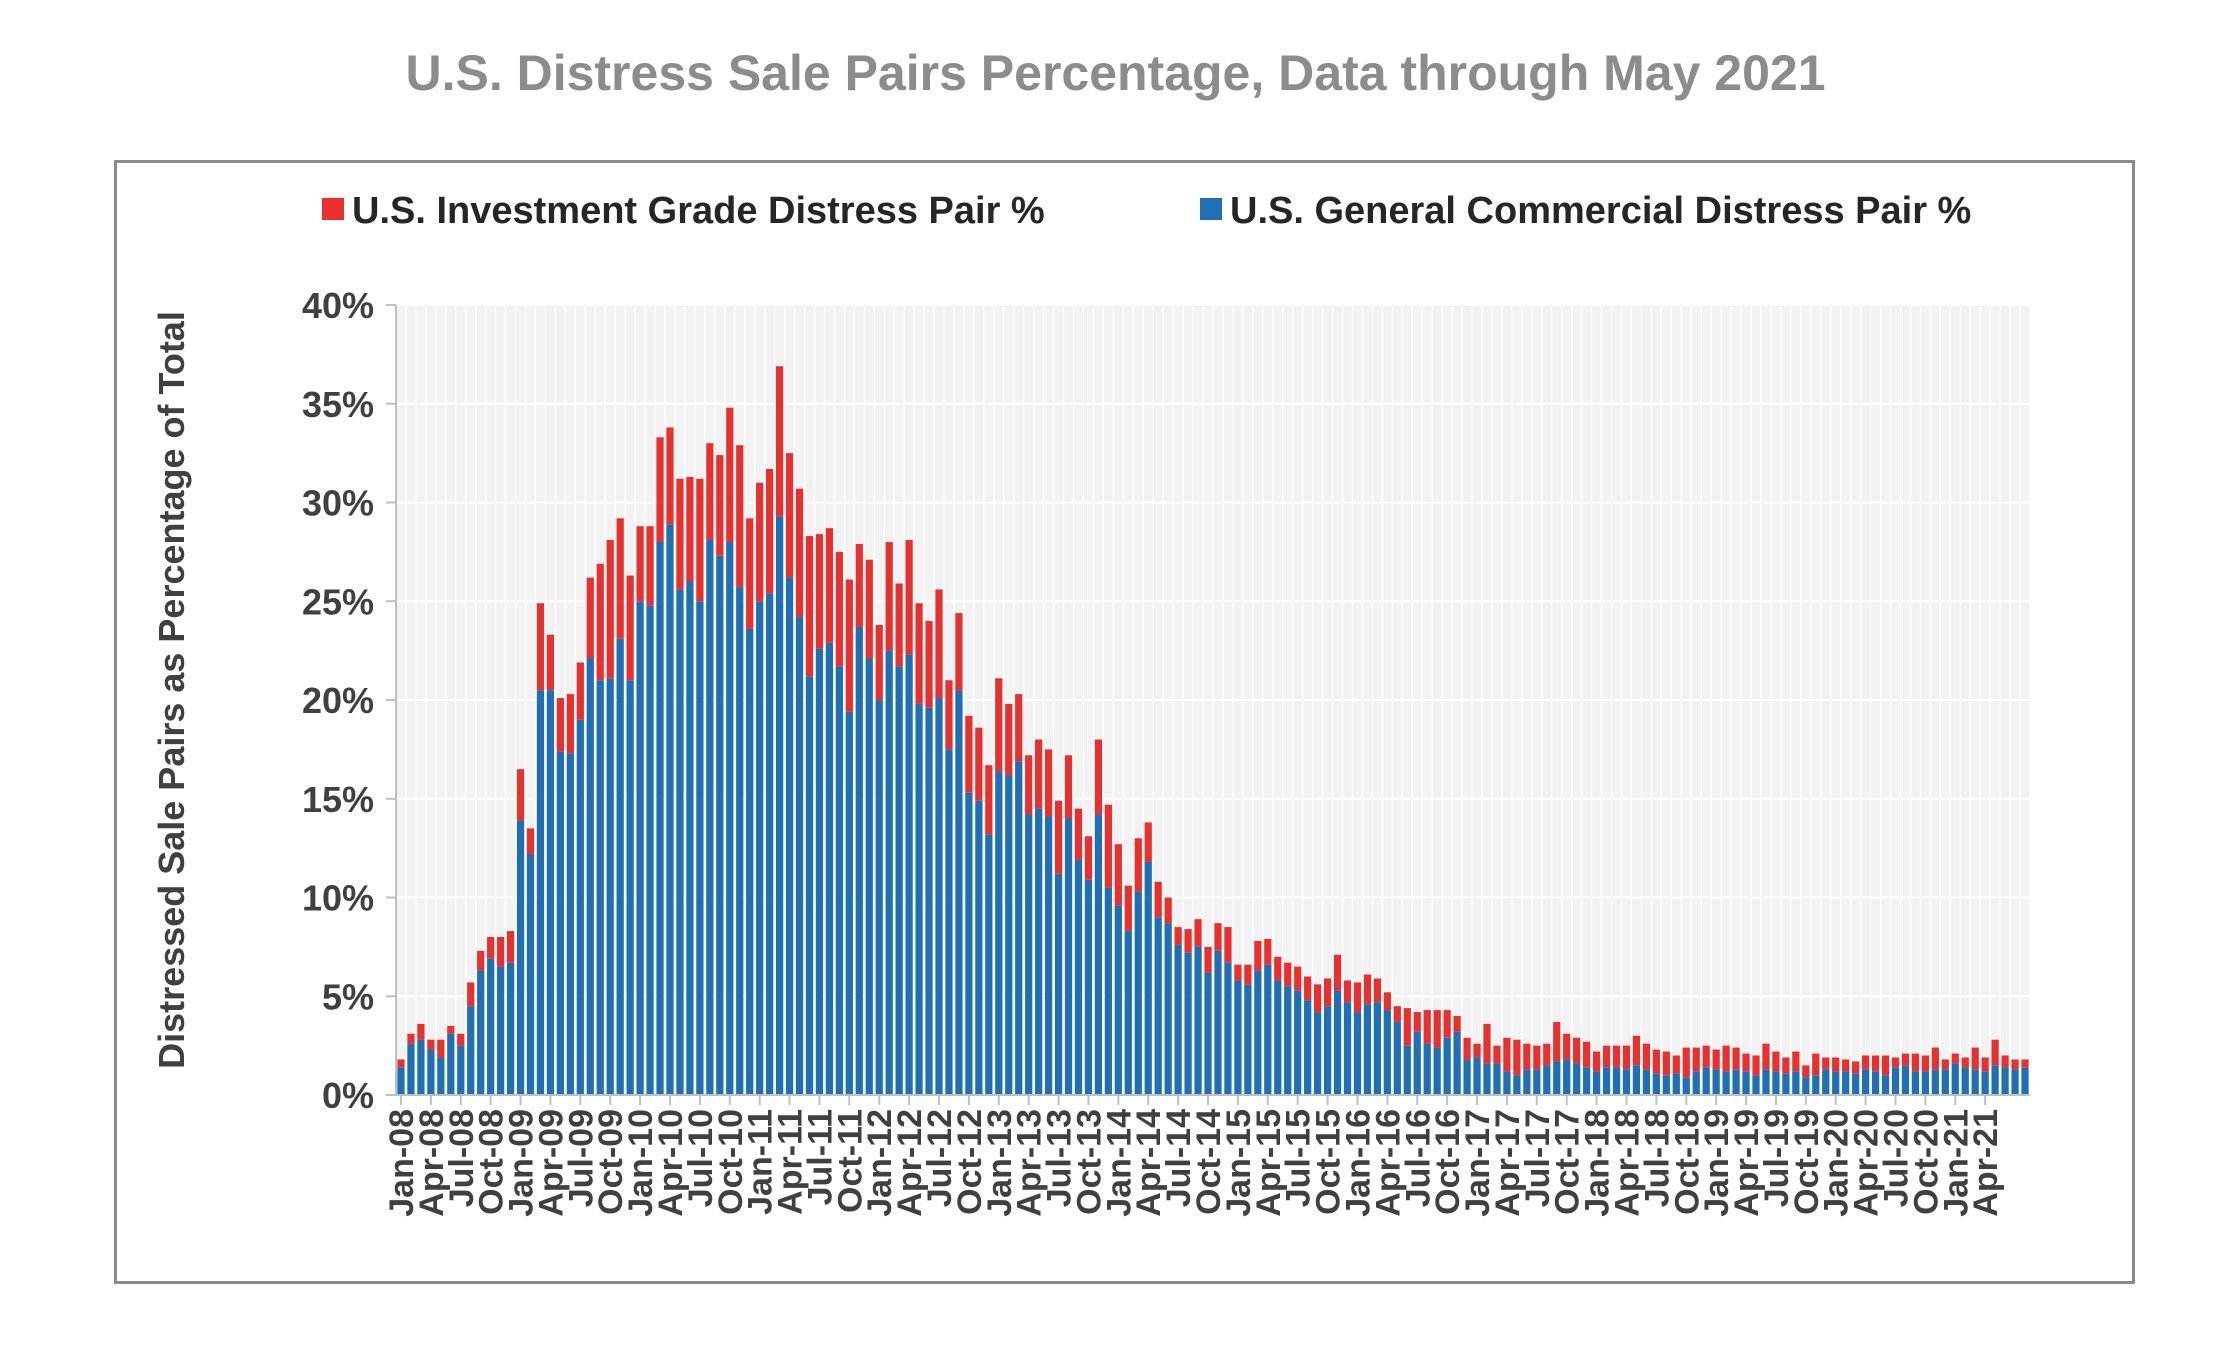 Image resolution: width=2231 pixels, height=1364 pixels. I want to click on x-tick-label: Oct-08, so click(492, 1162).